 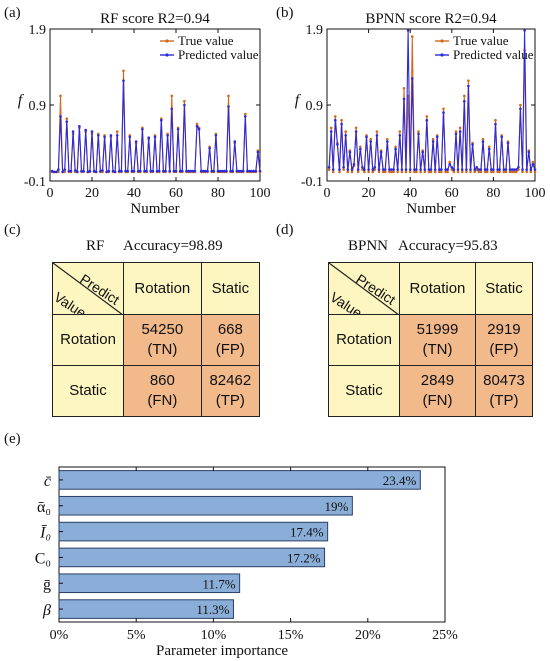 I want to click on panel-label-e: (e), so click(x=12, y=439).